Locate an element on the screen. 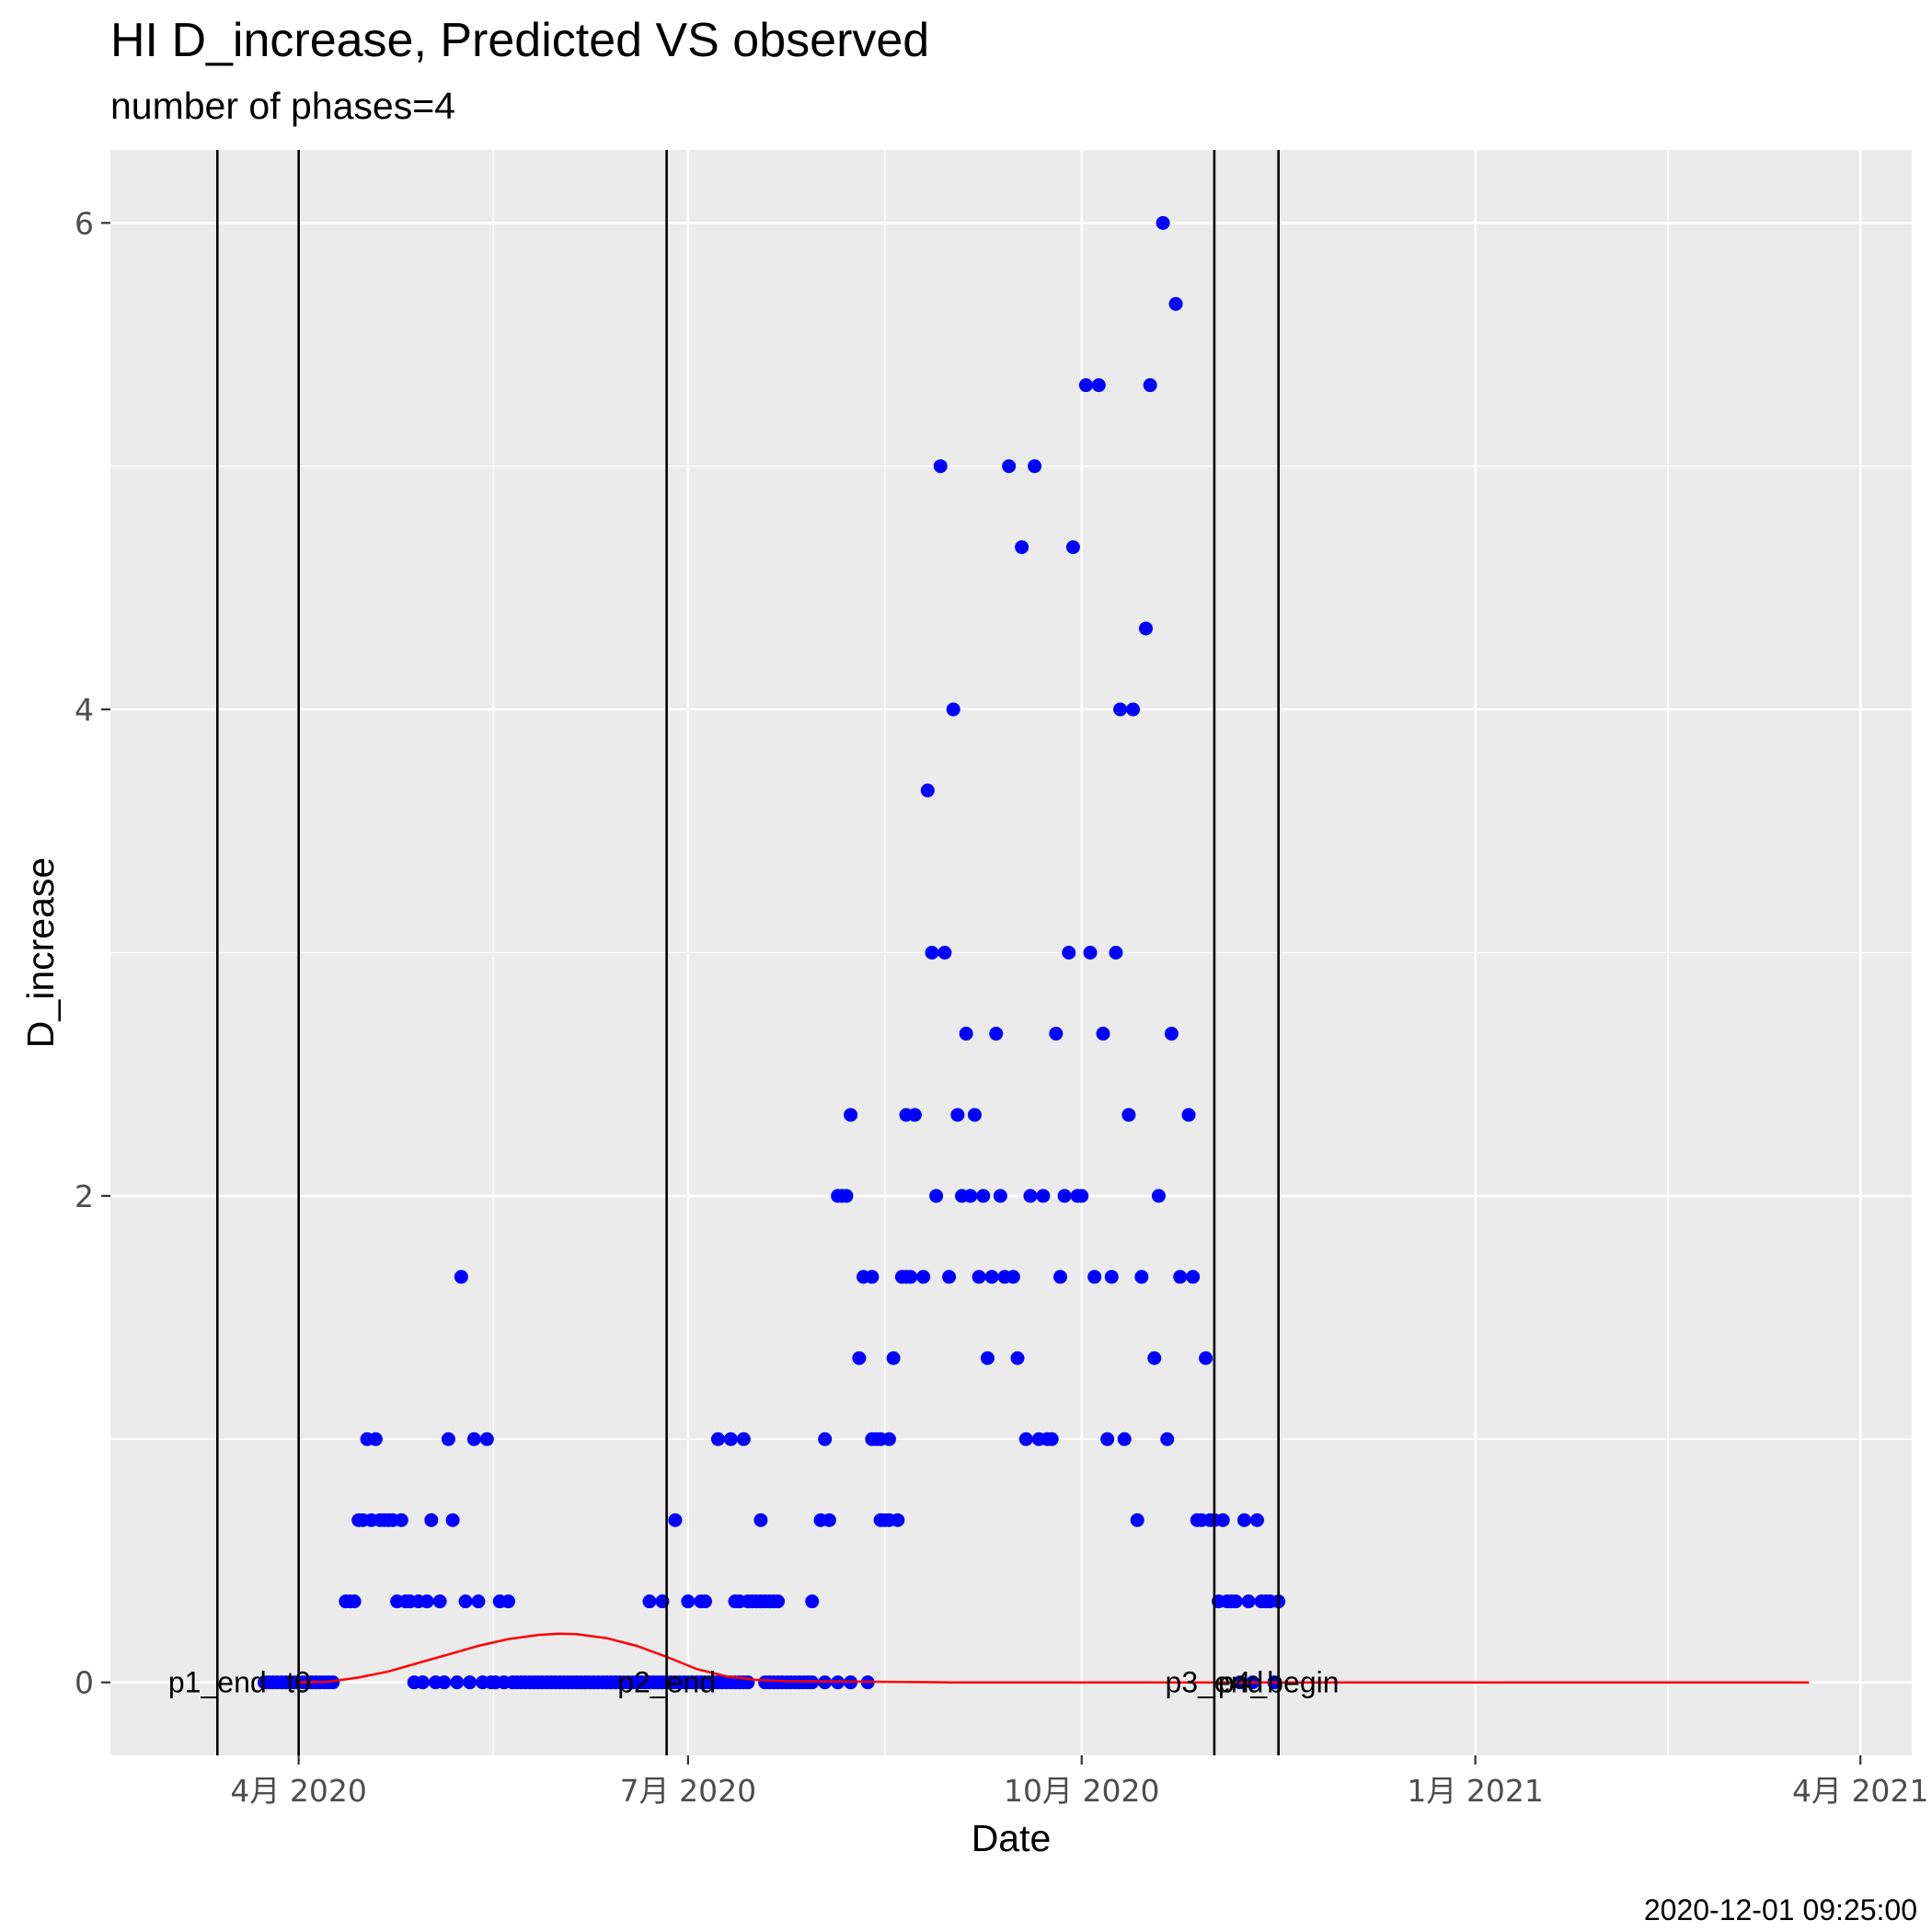 Image resolution: width=1932 pixels, height=1932 pixels. x-tick-label: 7月 2020 is located at coordinates (688, 1791).